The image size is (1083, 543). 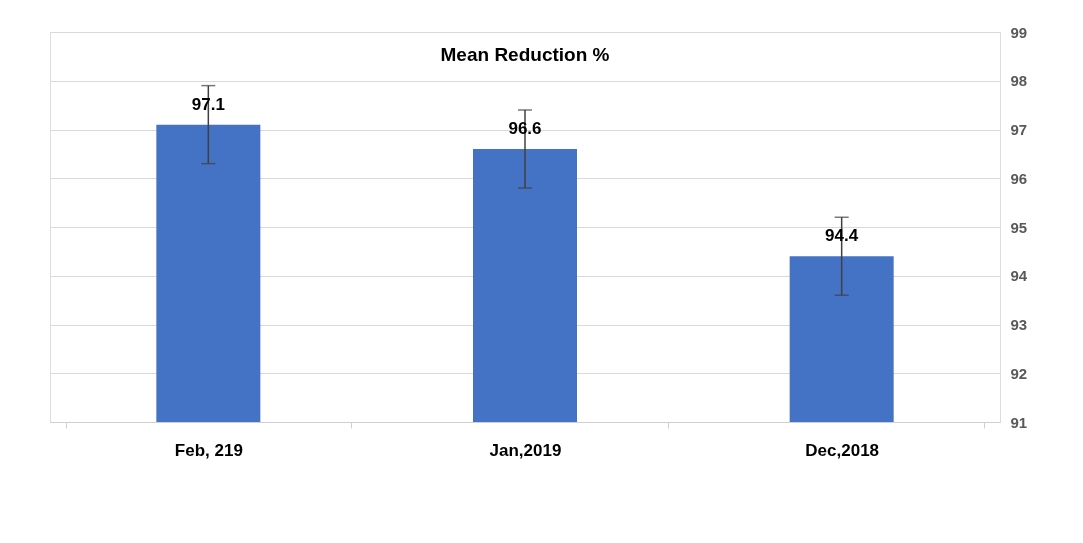 I want to click on y-tick-label: 94, so click(x=1019, y=276).